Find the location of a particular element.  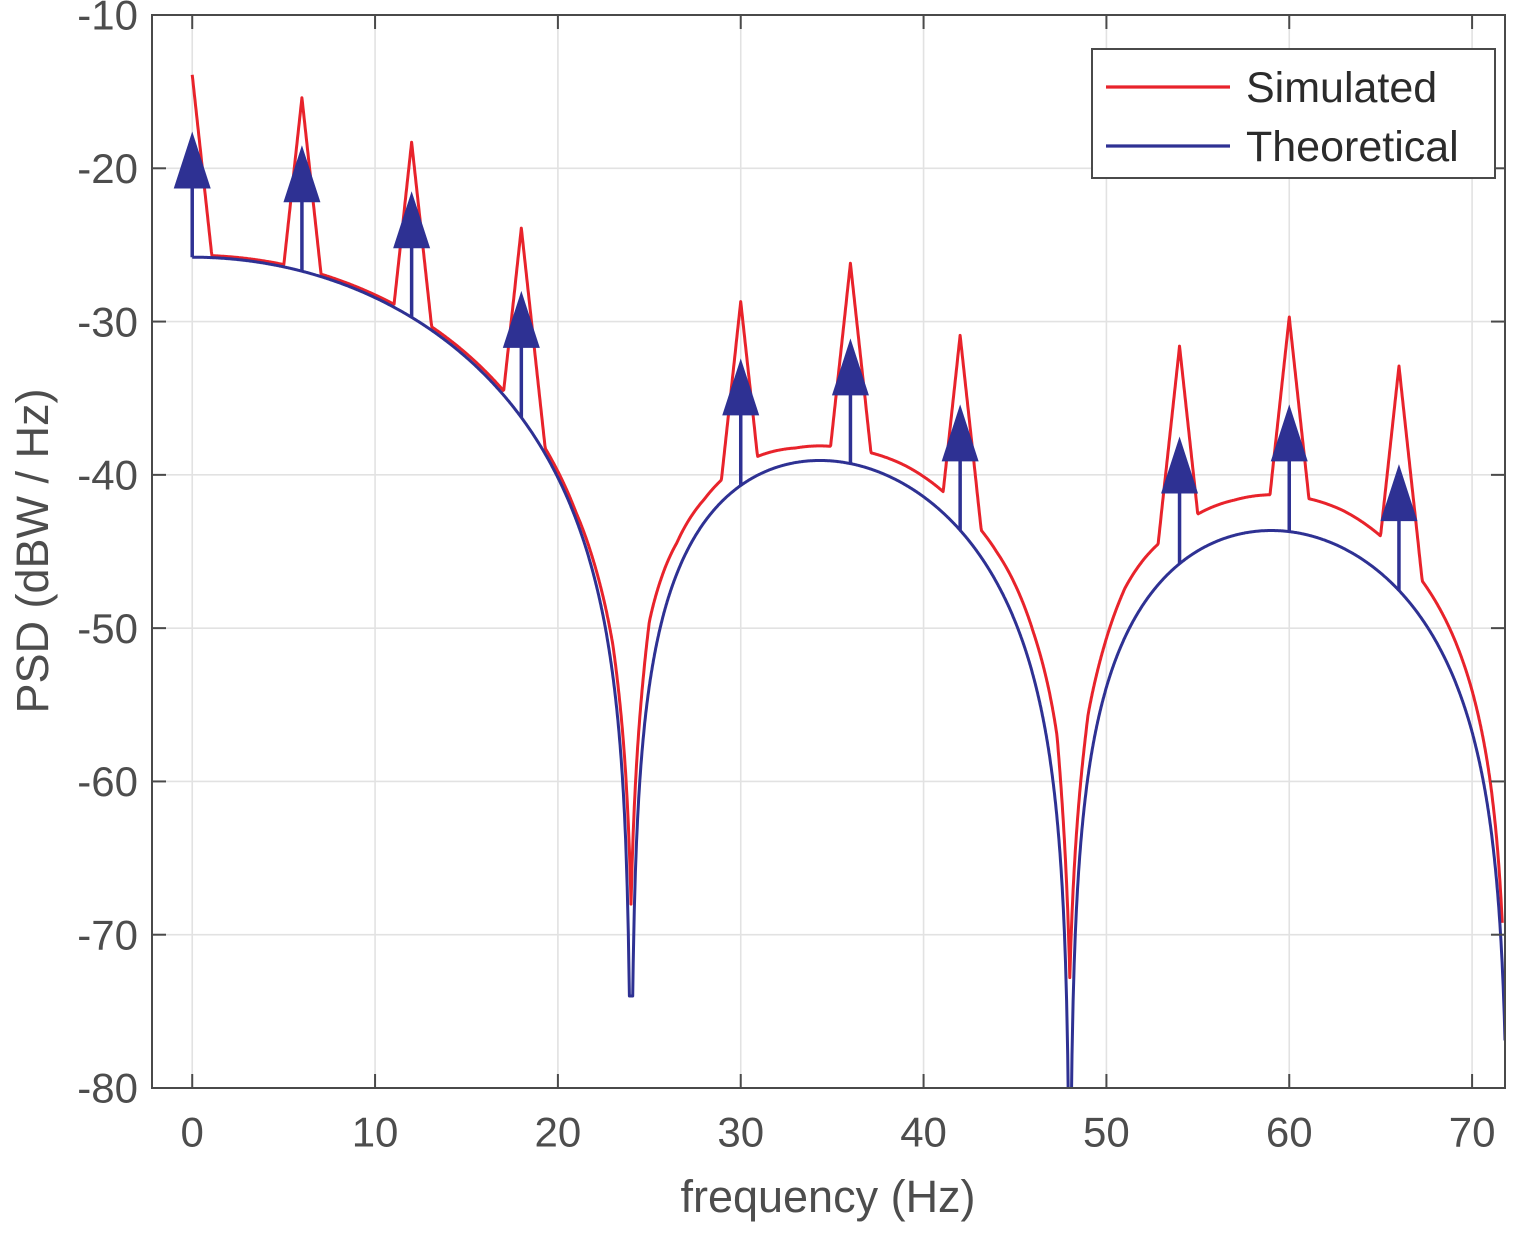

x-tick-label: 50 is located at coordinates (1106, 1132).